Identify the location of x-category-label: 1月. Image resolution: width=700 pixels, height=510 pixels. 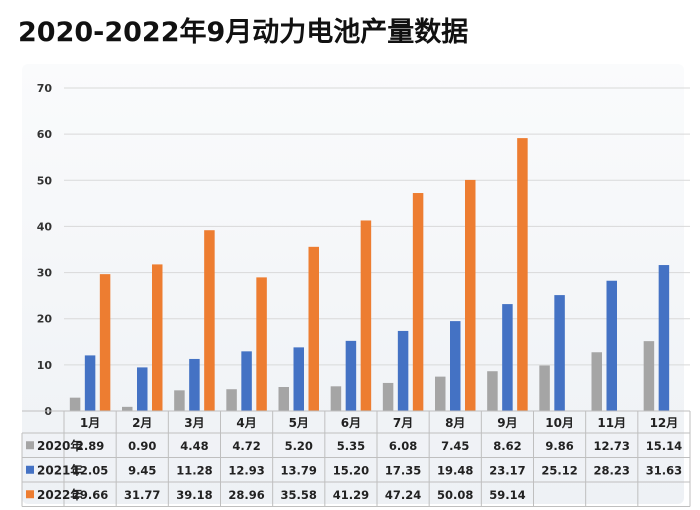
(90, 423).